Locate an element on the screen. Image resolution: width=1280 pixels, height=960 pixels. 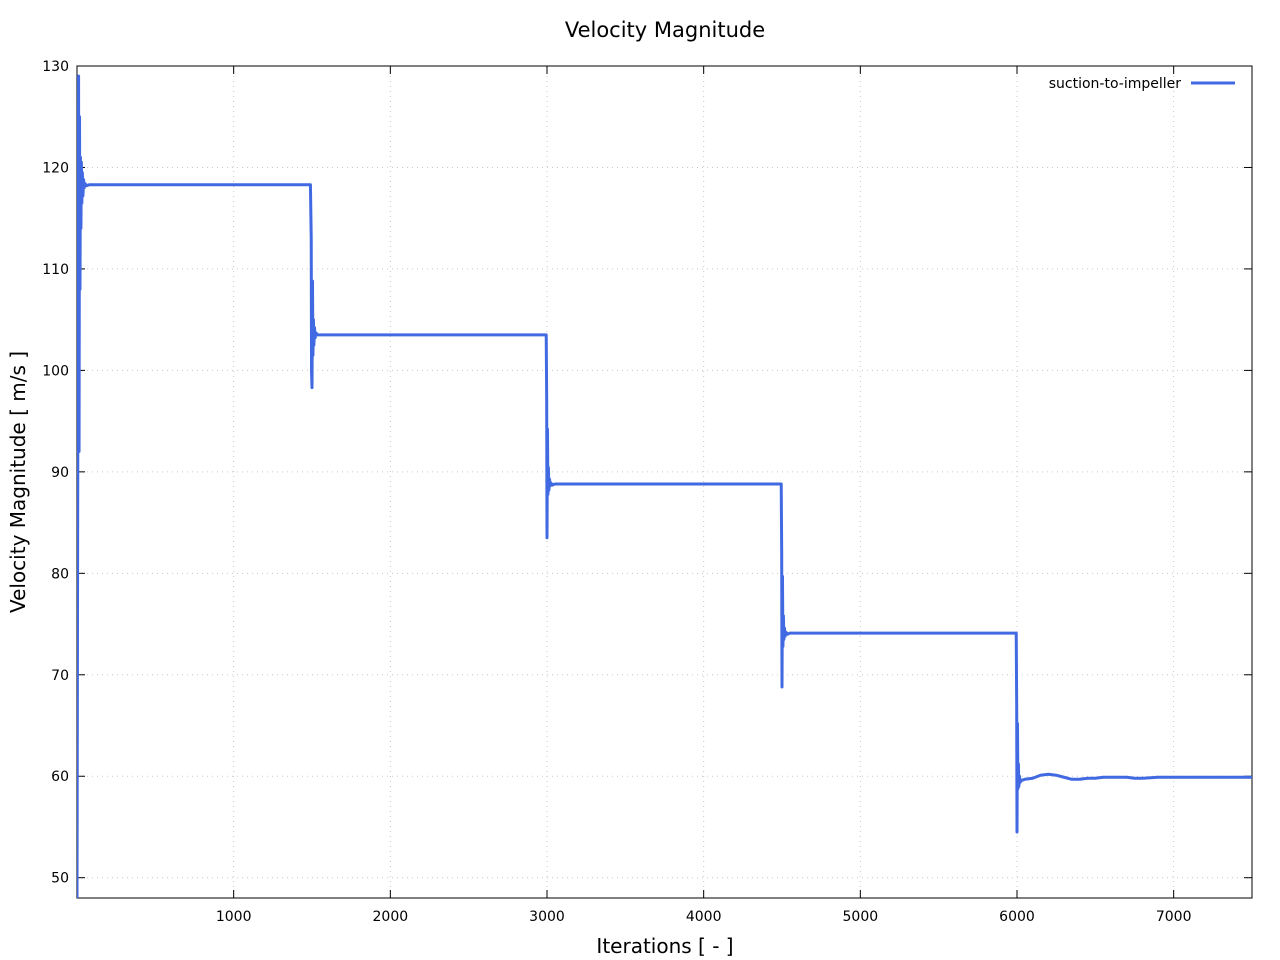
x-tick-label: 2000 is located at coordinates (391, 917).